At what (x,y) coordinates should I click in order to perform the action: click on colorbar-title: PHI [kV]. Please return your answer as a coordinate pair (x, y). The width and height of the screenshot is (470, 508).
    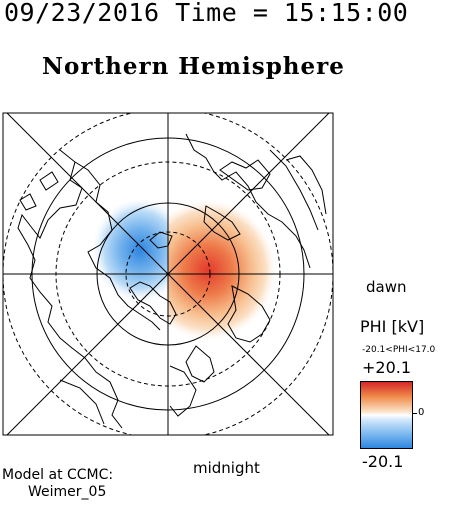
    Looking at the image, I should click on (392, 326).